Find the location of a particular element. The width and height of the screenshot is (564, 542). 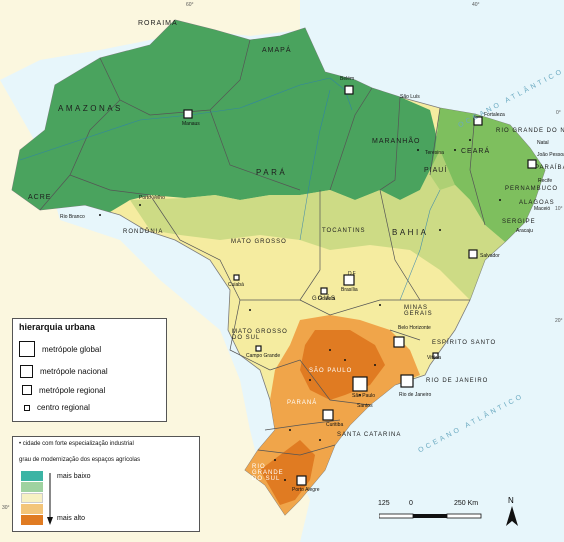

state-bahia: BAHIA is located at coordinates (410, 232).